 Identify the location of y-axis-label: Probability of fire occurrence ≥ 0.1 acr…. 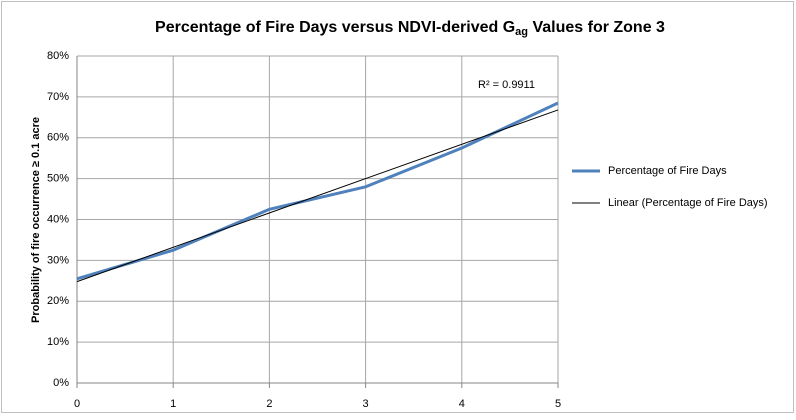
(36, 220).